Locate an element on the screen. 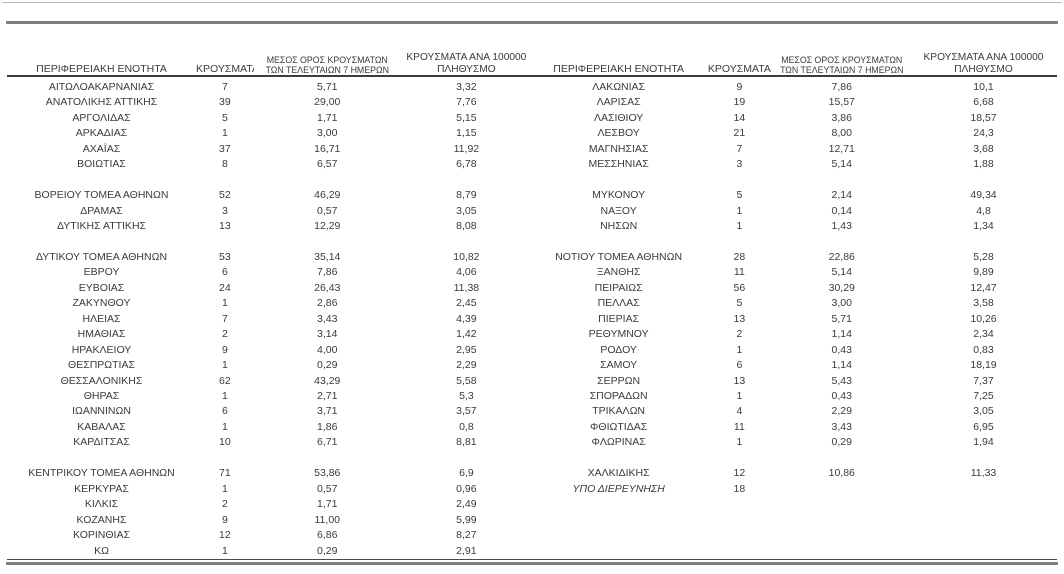 The height and width of the screenshot is (574, 1064). cell-region: ΘΗΡΑΣ is located at coordinates (101, 396).